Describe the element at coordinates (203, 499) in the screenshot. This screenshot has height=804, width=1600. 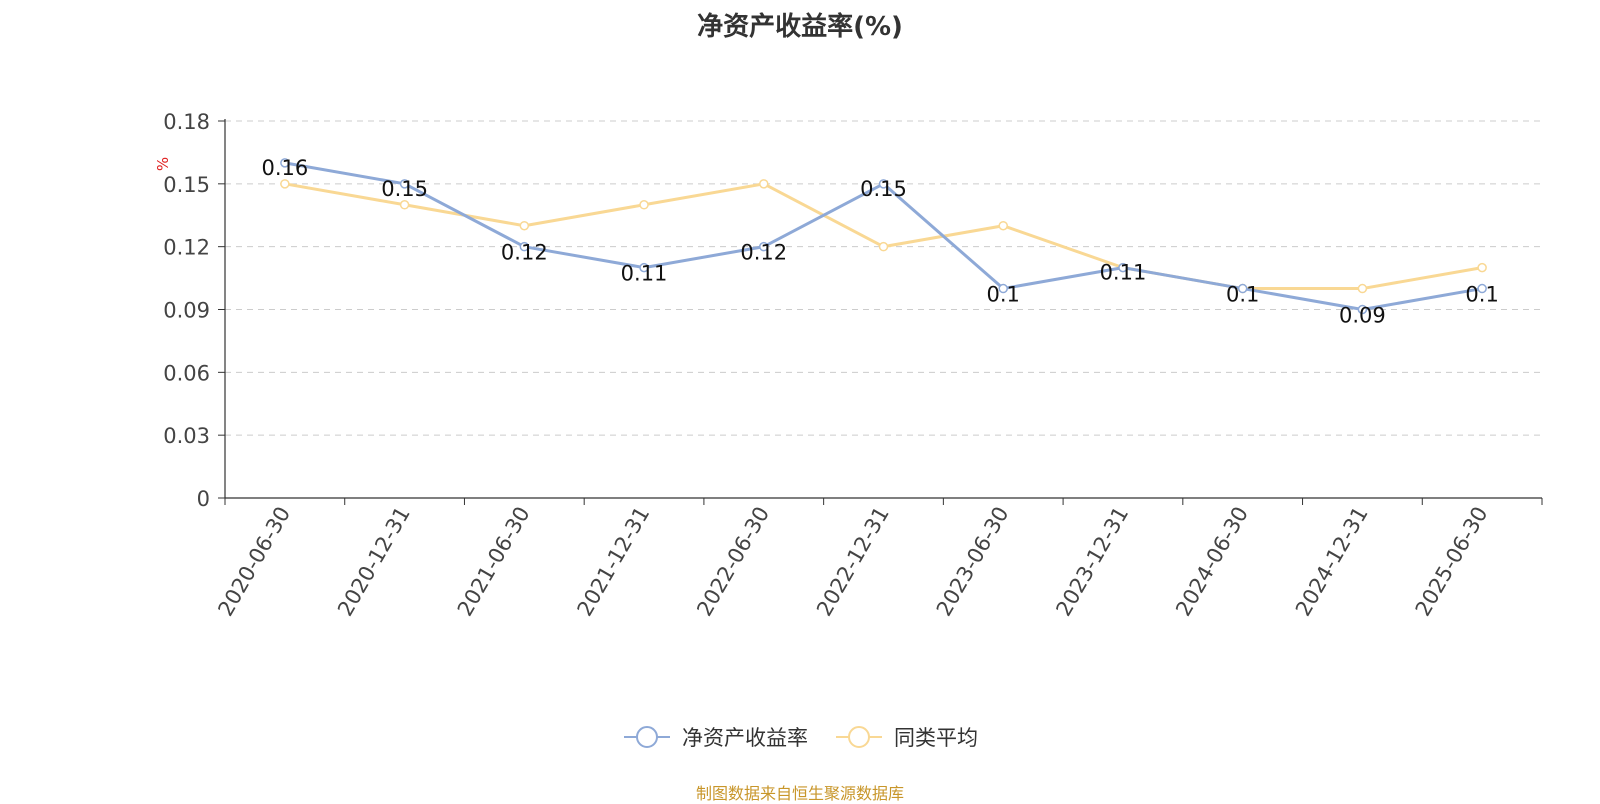
I see `y-tick-label: 0` at that location.